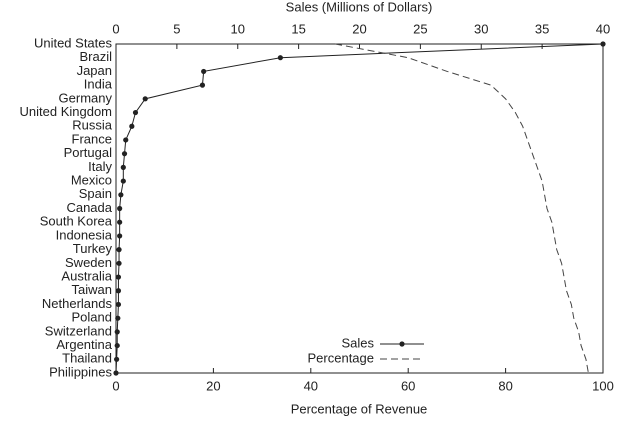 This screenshot has width=620, height=422. What do you see at coordinates (603, 28) in the screenshot?
I see `x2-tick-label: 40` at bounding box center [603, 28].